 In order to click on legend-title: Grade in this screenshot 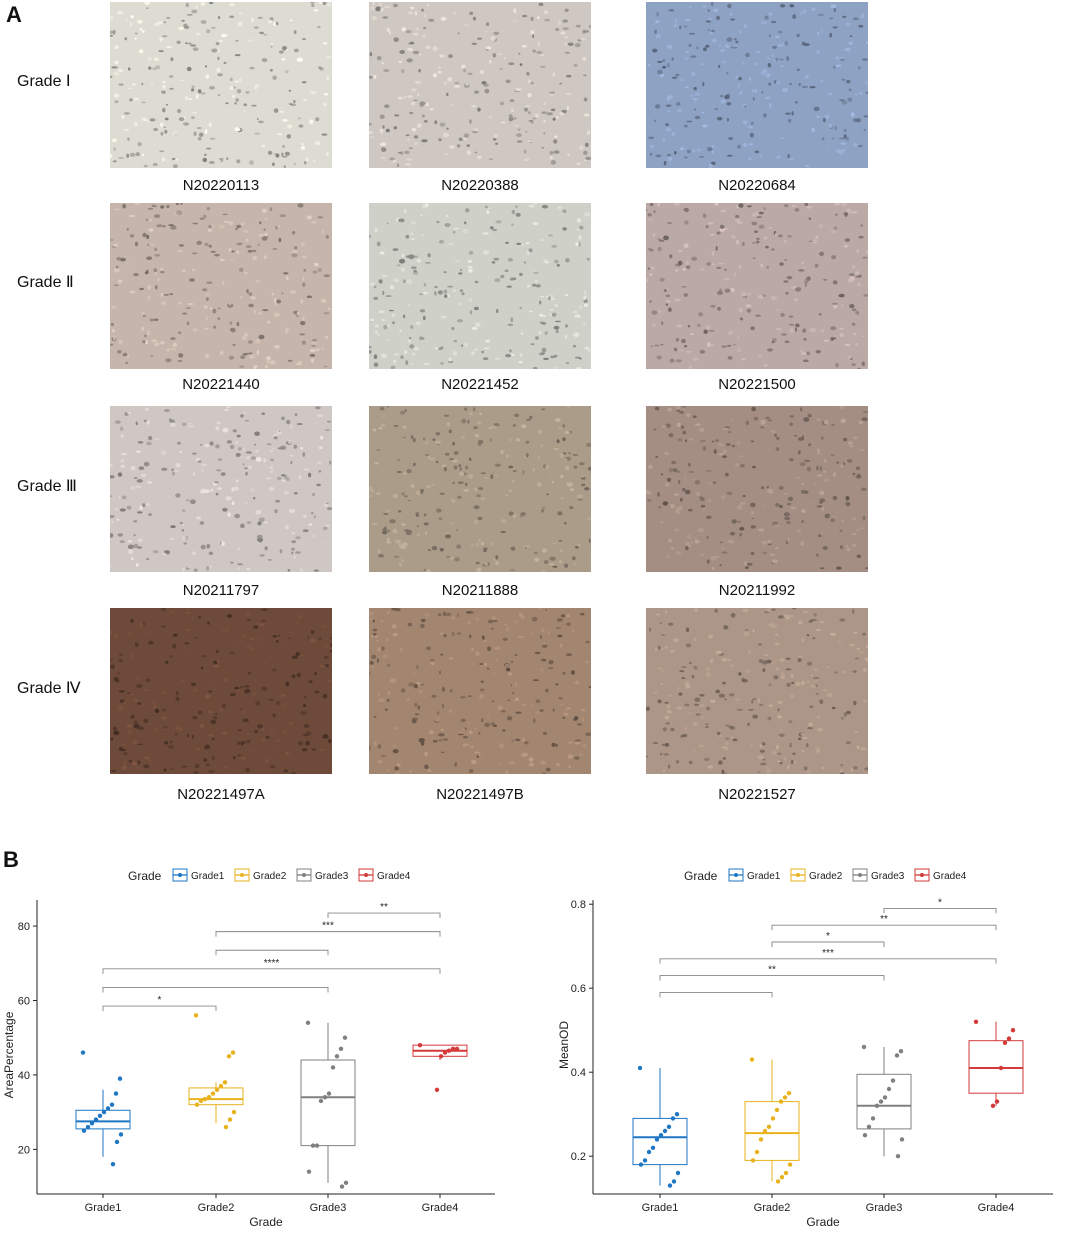, I will do `click(145, 876)`.